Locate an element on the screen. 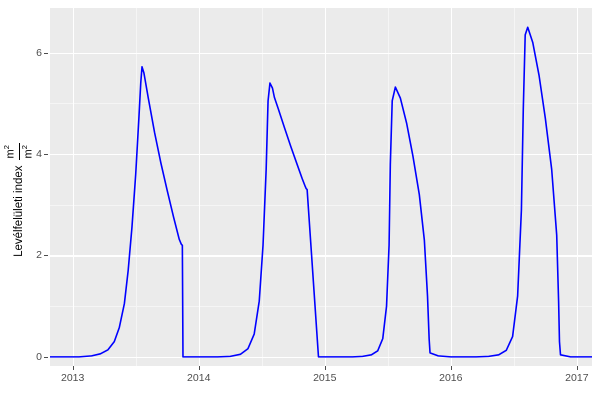 The image size is (600, 400). y-axis-tick-labels: 0 2 4 6 is located at coordinates (28, 200).